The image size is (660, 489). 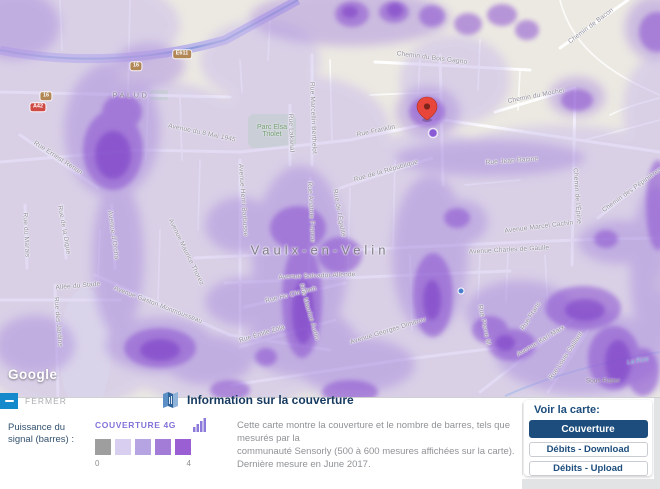 What do you see at coordinates (270, 400) in the screenshot?
I see `info-section-title: Information sur la couverture` at bounding box center [270, 400].